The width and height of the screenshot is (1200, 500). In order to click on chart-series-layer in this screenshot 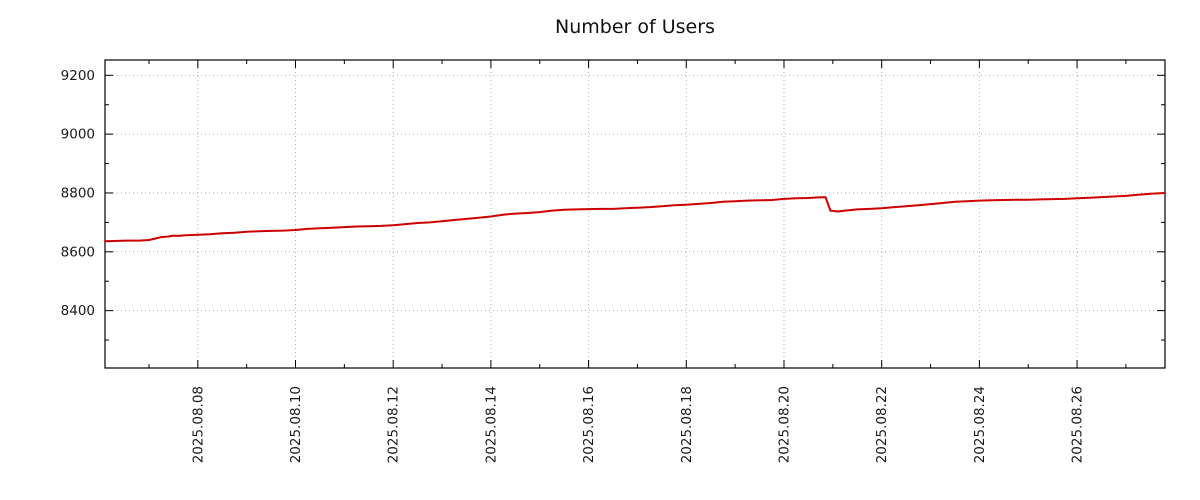, I will do `click(635, 217)`.